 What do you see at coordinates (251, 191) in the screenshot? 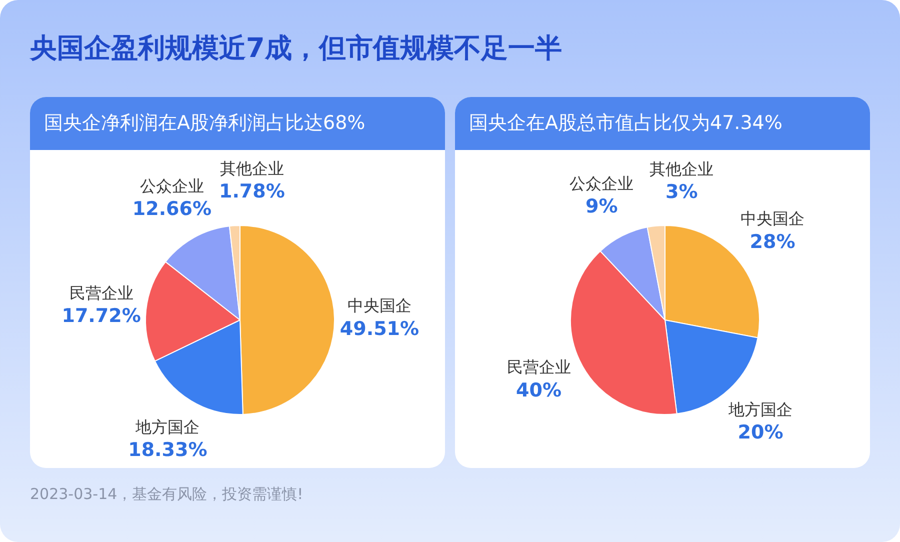
I see `data-label: 1.78%` at bounding box center [251, 191].